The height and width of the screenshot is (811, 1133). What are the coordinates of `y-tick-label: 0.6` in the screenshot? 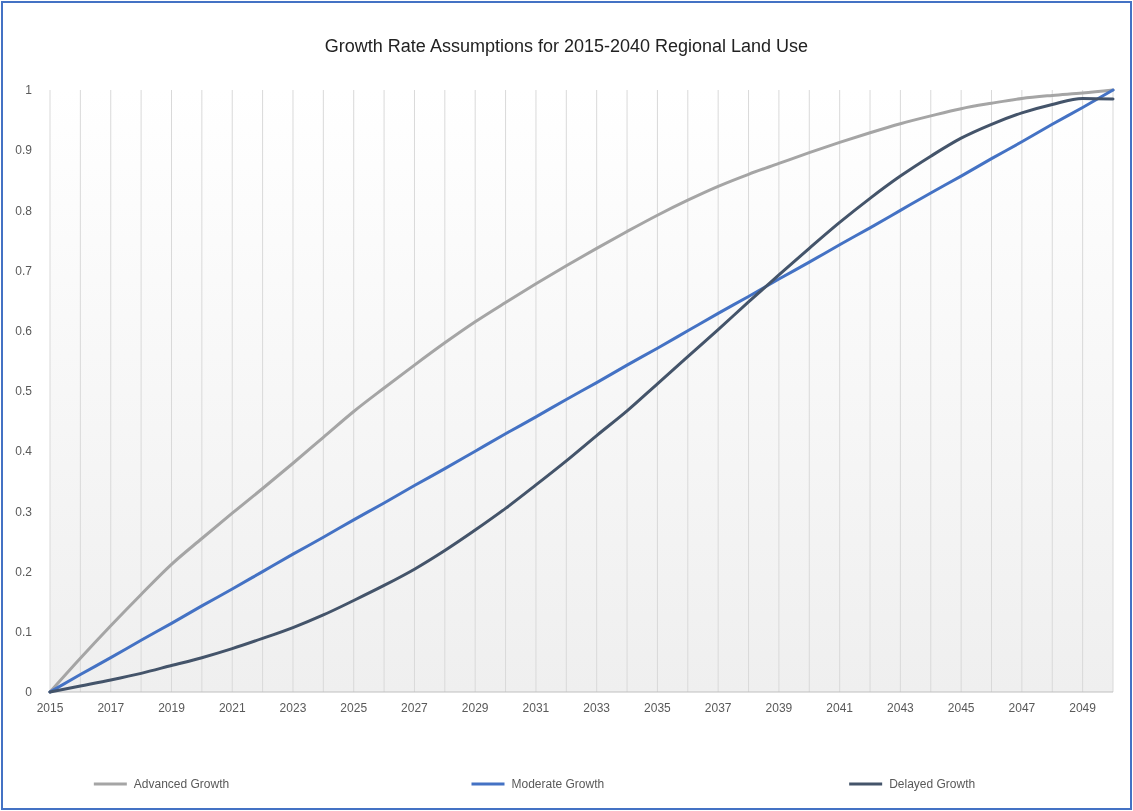 It's located at (24, 331).